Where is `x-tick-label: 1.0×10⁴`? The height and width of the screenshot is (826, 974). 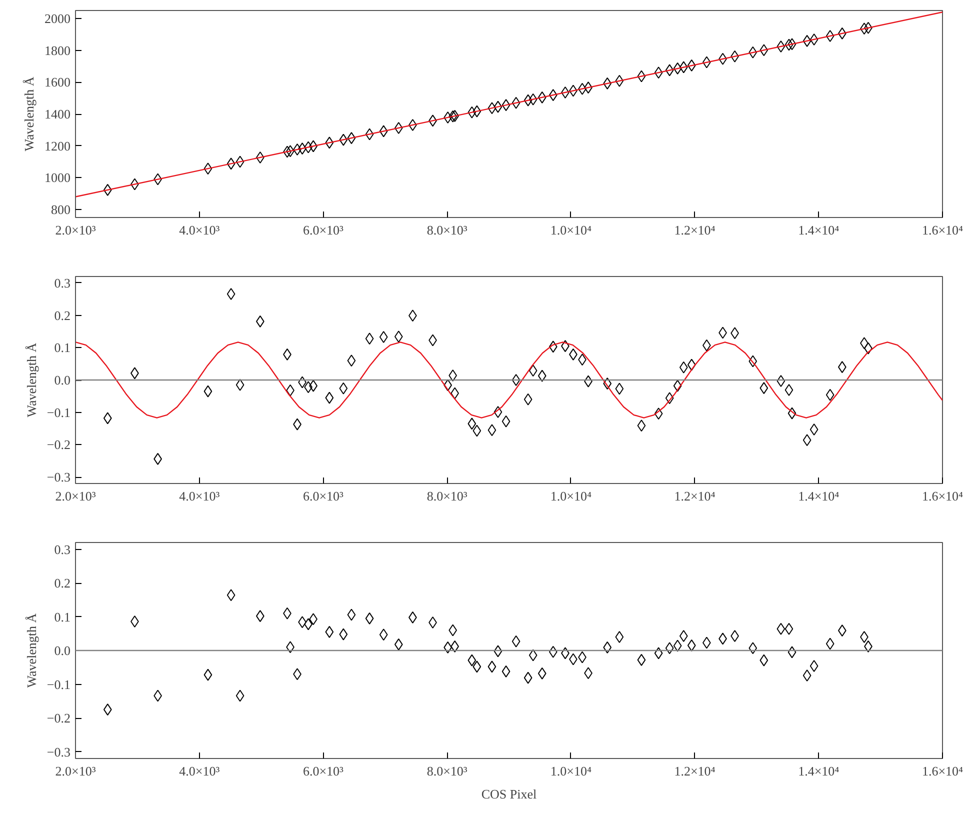
x-tick-label: 1.0×10⁴ is located at coordinates (571, 496).